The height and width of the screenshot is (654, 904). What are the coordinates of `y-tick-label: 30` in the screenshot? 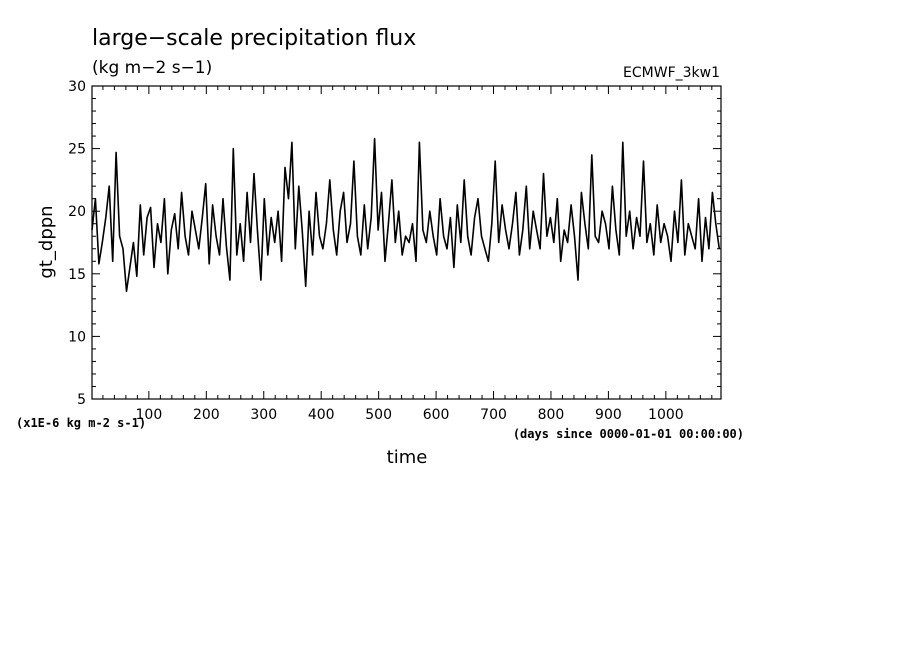 It's located at (77, 87).